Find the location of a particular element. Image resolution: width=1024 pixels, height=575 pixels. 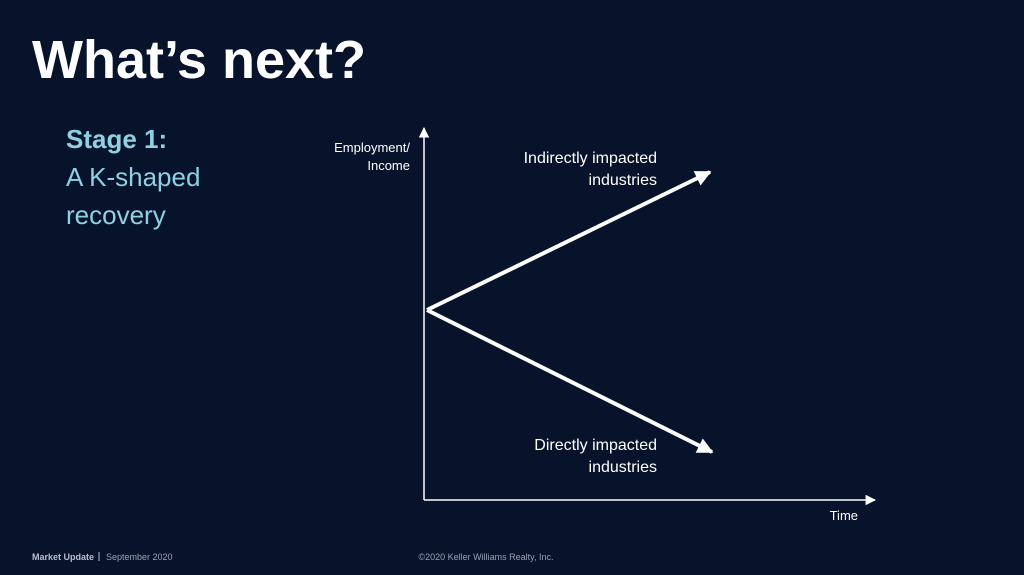

y-axis-label: Income is located at coordinates (388, 165).